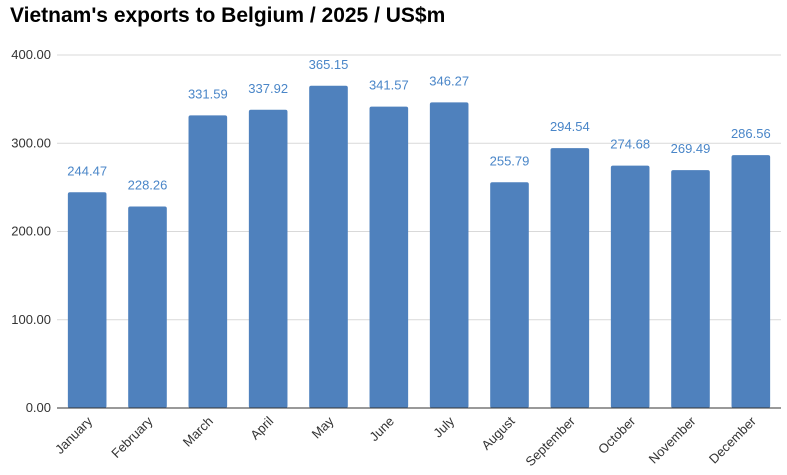 Image resolution: width=787 pixels, height=475 pixels. What do you see at coordinates (732, 439) in the screenshot?
I see `x-tick-label: December` at bounding box center [732, 439].